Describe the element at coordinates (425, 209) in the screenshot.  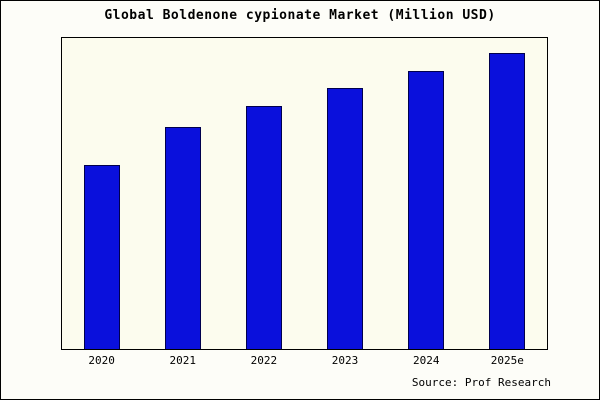
I see `bar-2024` at that location.